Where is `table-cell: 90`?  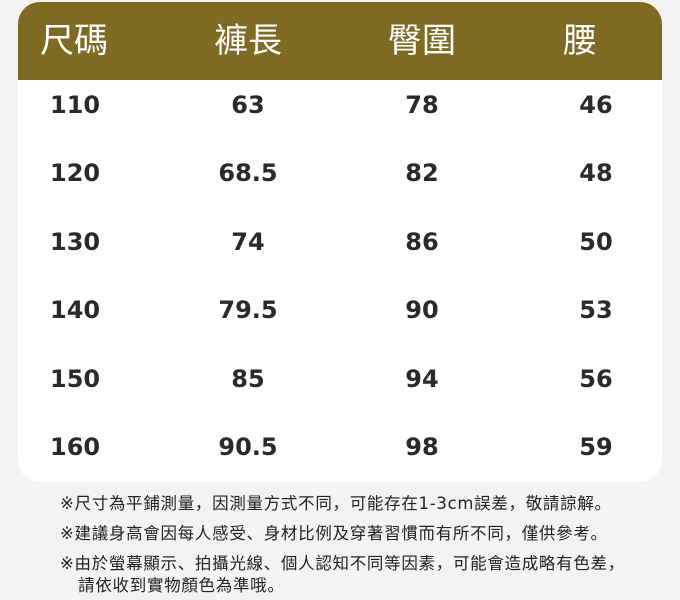
table-cell: 90 is located at coordinates (422, 310).